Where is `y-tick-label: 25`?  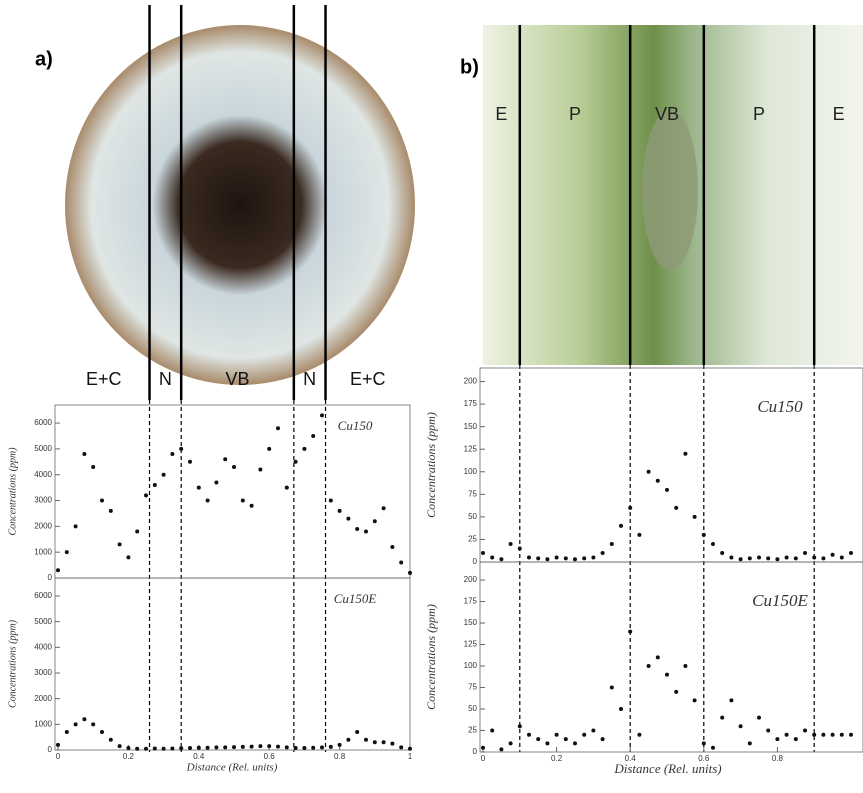
y-tick-label: 25 is located at coordinates (472, 730).